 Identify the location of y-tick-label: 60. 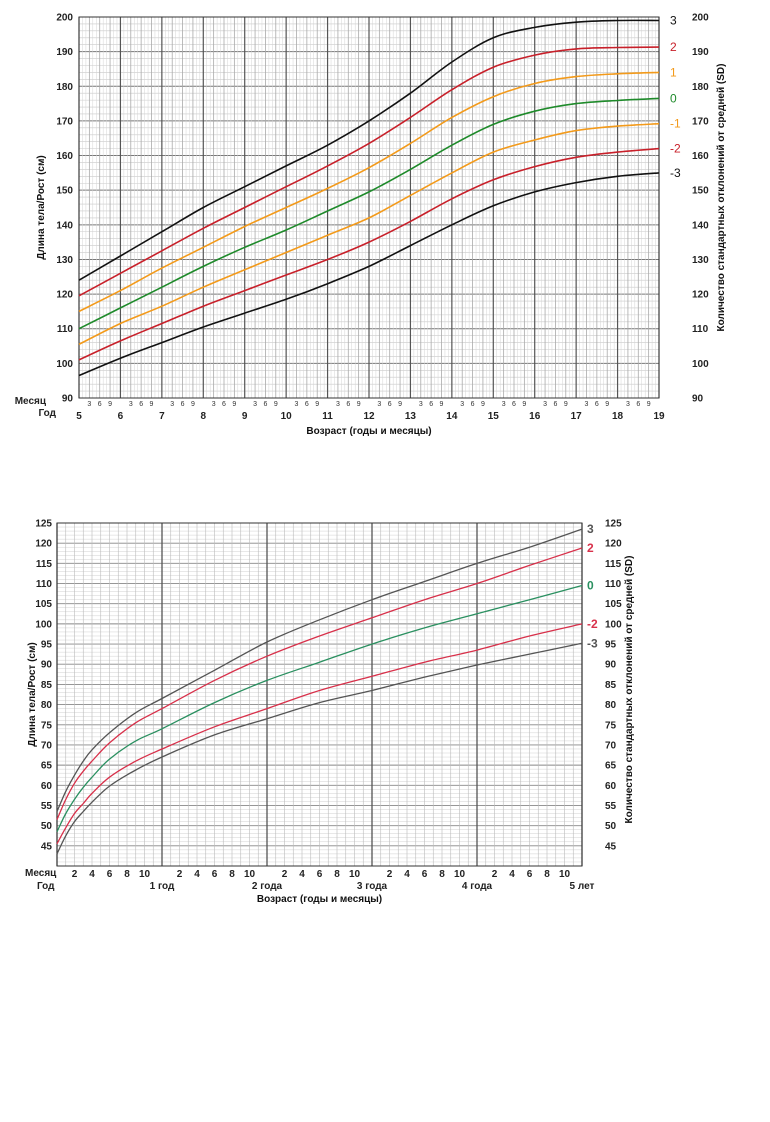
(47, 786).